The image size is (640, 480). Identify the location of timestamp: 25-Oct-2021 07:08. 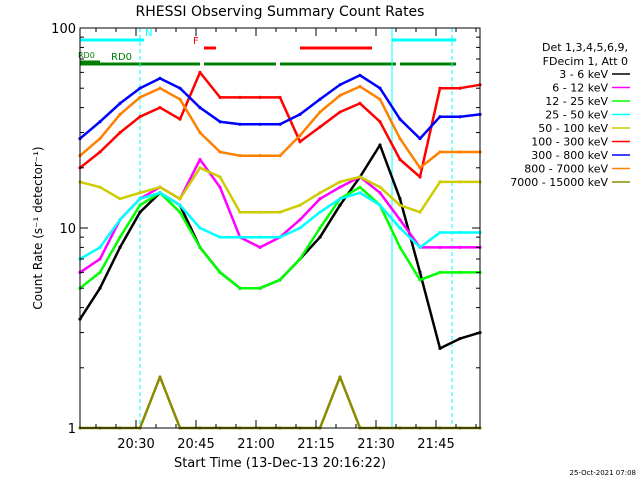
(603, 473).